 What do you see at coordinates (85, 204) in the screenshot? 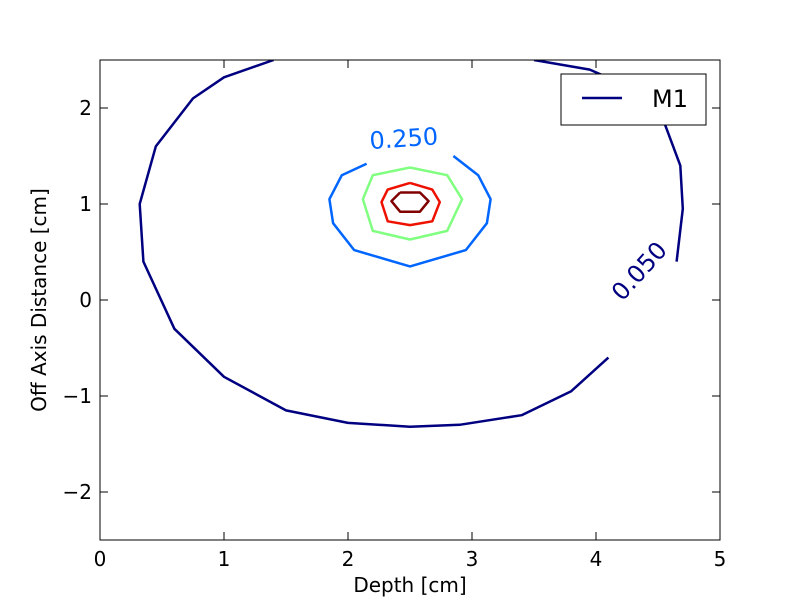
I see `y-tick-label: 1` at bounding box center [85, 204].